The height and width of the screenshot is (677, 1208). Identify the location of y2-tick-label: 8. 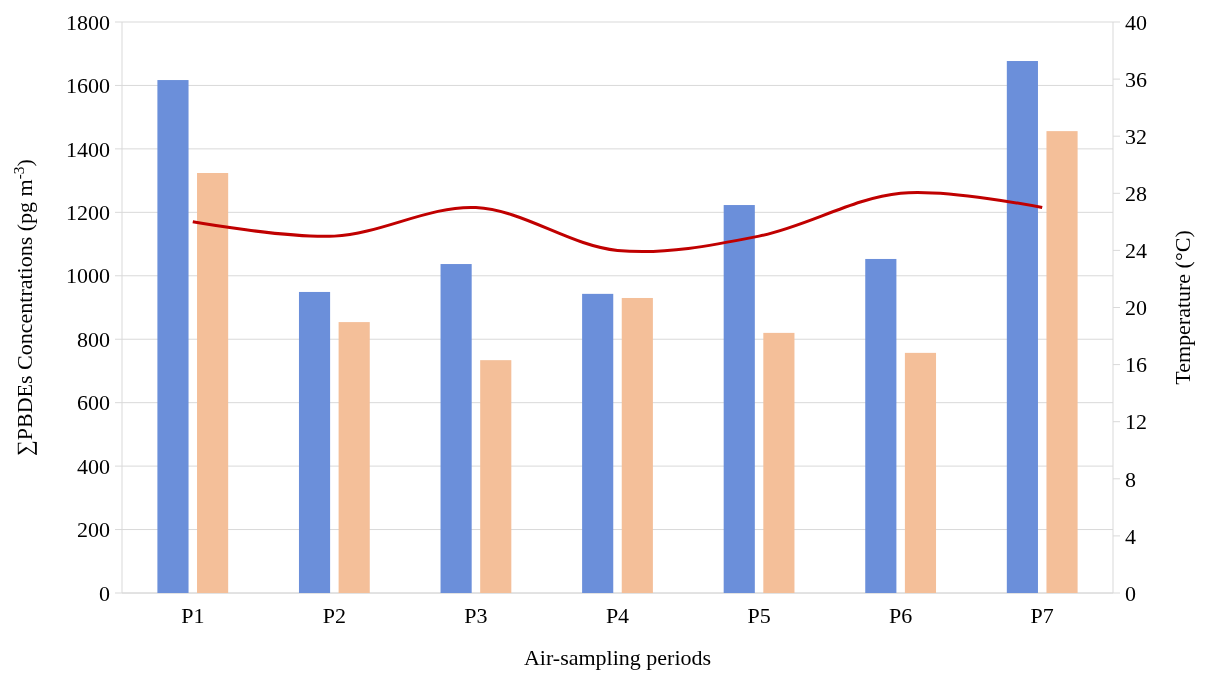
(1130, 479).